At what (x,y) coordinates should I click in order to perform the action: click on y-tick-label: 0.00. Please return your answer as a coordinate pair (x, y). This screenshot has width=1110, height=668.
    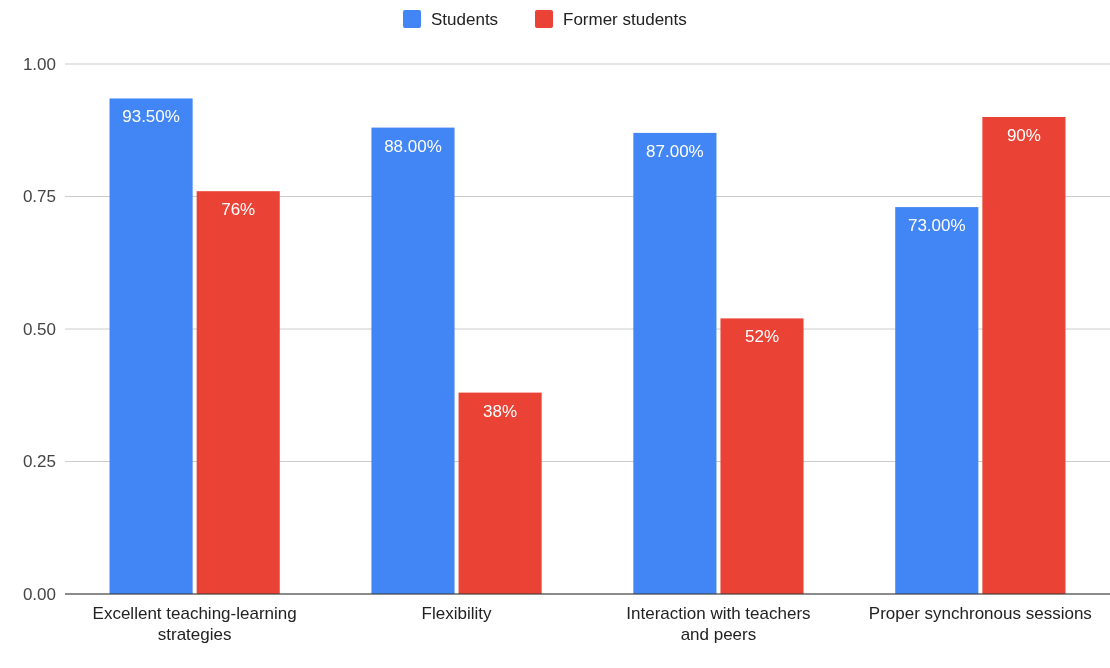
    Looking at the image, I should click on (39, 594).